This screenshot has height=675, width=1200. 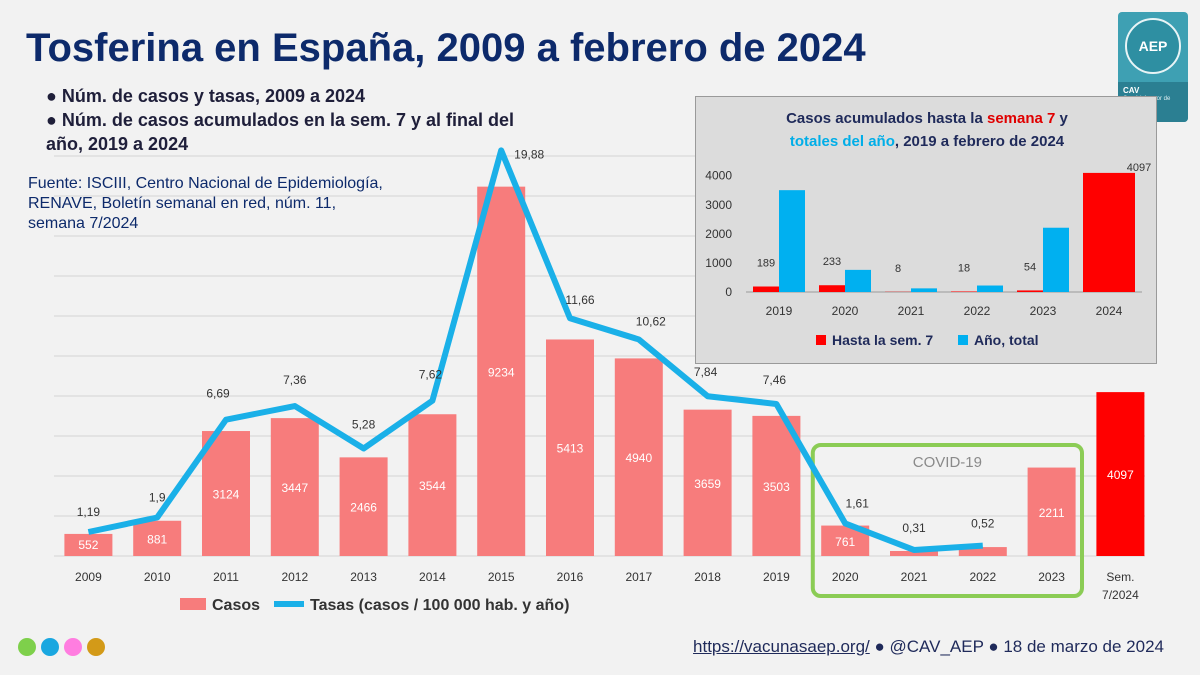 I want to click on inset-title-part-3: y, so click(x=1061, y=118).